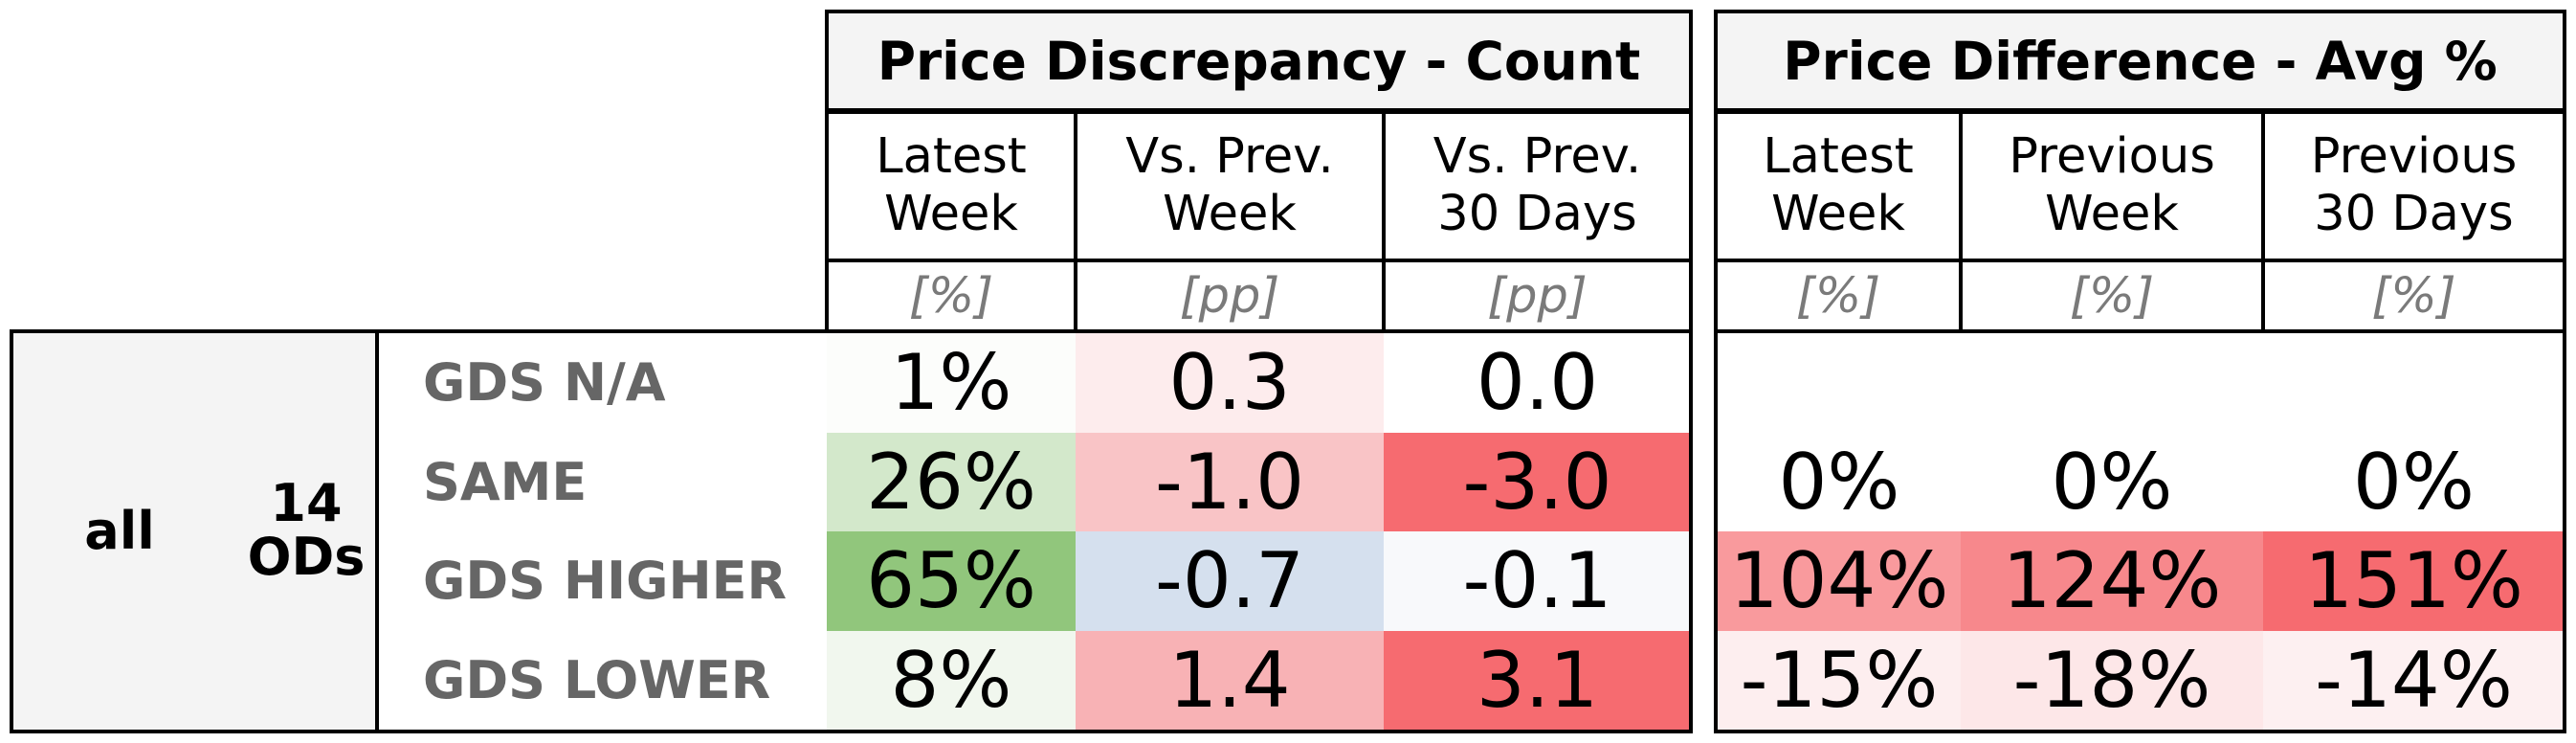 The image size is (2576, 743). Describe the element at coordinates (2414, 581) in the screenshot. I see `avg-cell: 151%` at that location.